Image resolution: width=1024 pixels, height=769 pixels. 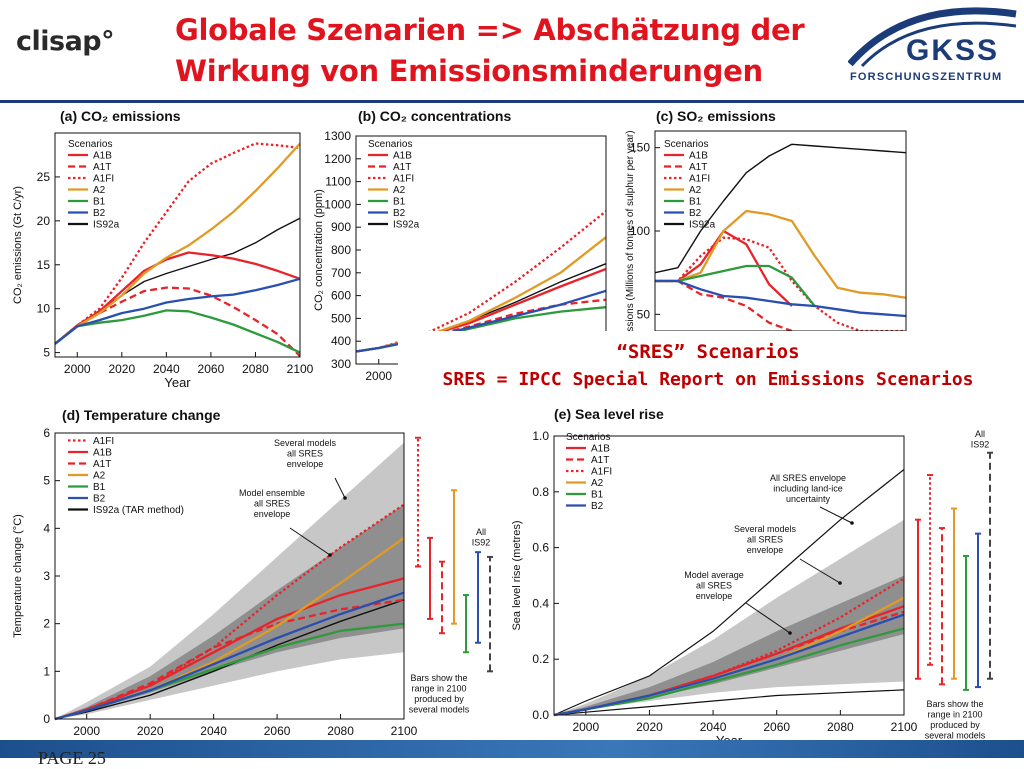 What do you see at coordinates (926, 77) in the screenshot?
I see `gkss-logo-sub: FORSCHUNGSZENTRUM` at bounding box center [926, 77].